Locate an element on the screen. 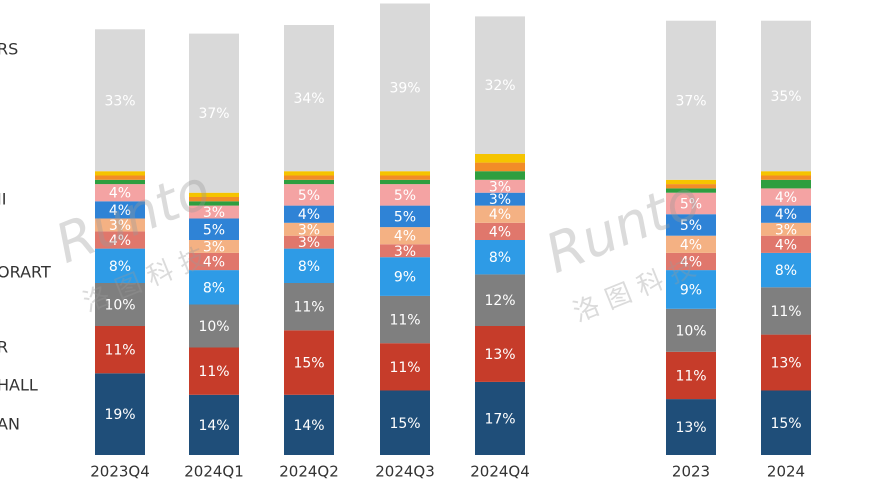 The height and width of the screenshot is (492, 870). data-label: 17% is located at coordinates (499, 419).